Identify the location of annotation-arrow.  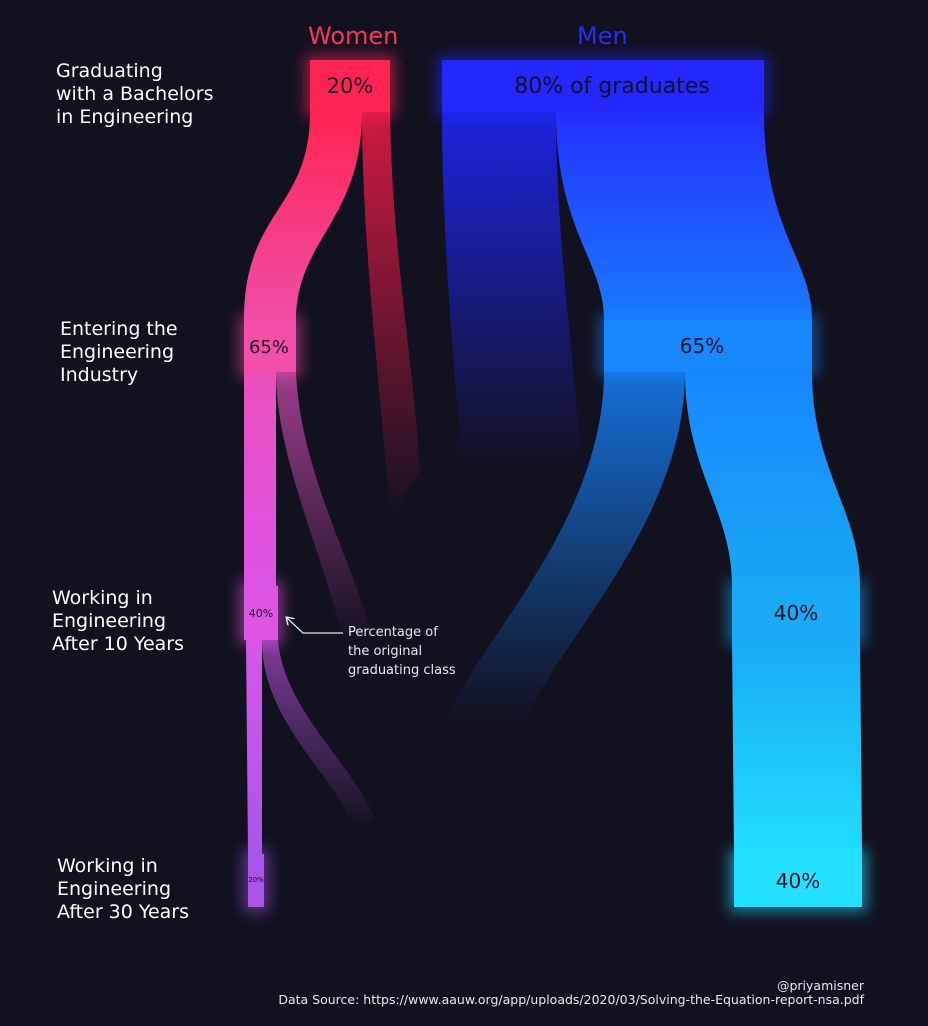
(315, 626).